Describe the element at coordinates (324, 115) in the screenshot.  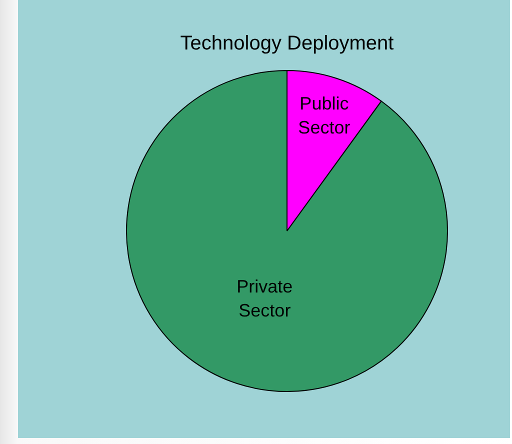
I see `slice-label: Public Sector` at that location.